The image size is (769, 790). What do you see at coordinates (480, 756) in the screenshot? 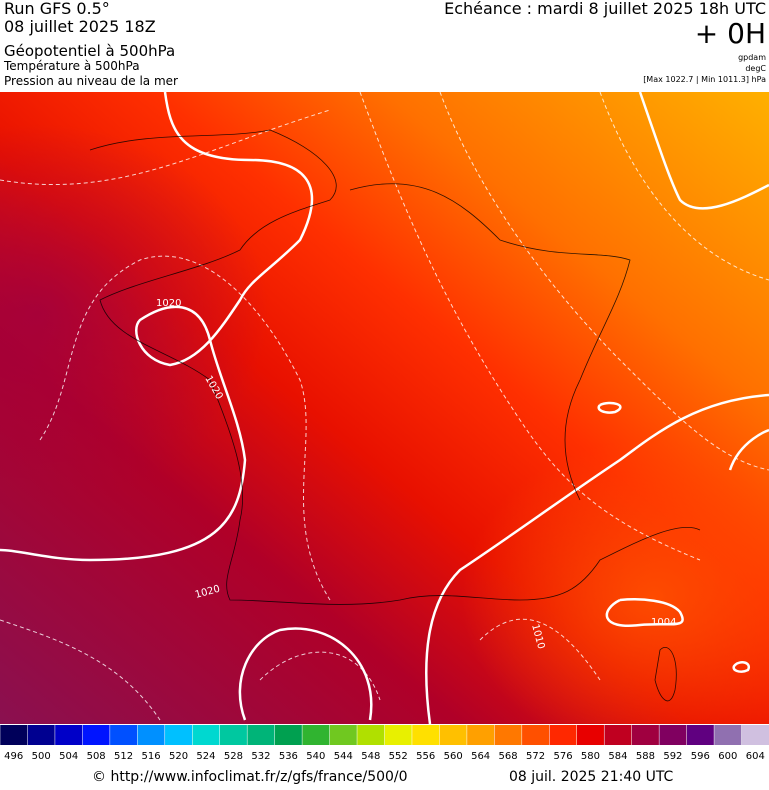
I see `colorbar-label: 564` at bounding box center [480, 756].